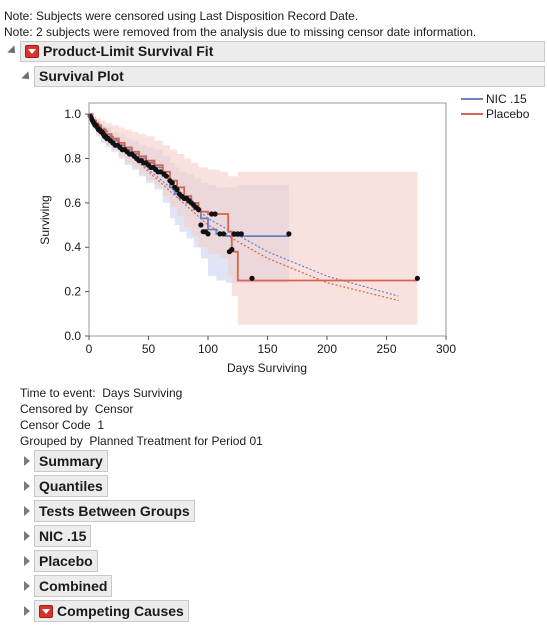 This screenshot has height=642, width=547. What do you see at coordinates (72, 247) in the screenshot?
I see `y-tick-label: 0.4` at bounding box center [72, 247].